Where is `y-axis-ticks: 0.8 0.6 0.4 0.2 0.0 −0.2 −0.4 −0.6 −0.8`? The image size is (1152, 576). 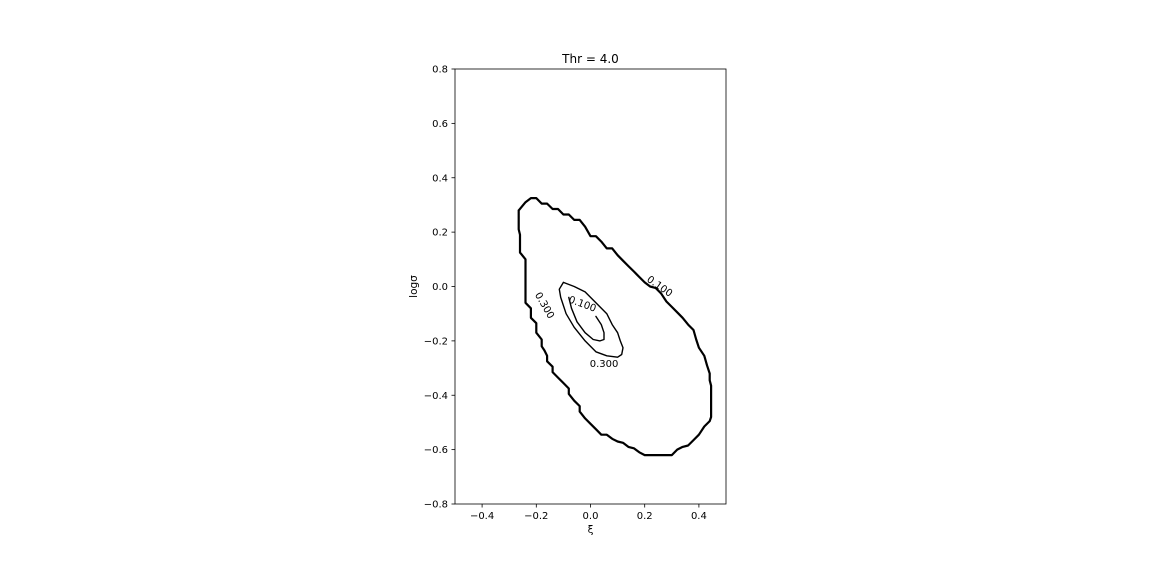 y-axis-ticks: 0.8 0.6 0.4 0.2 0.0 −0.2 −0.4 −0.6 −0.8 is located at coordinates (439, 288).